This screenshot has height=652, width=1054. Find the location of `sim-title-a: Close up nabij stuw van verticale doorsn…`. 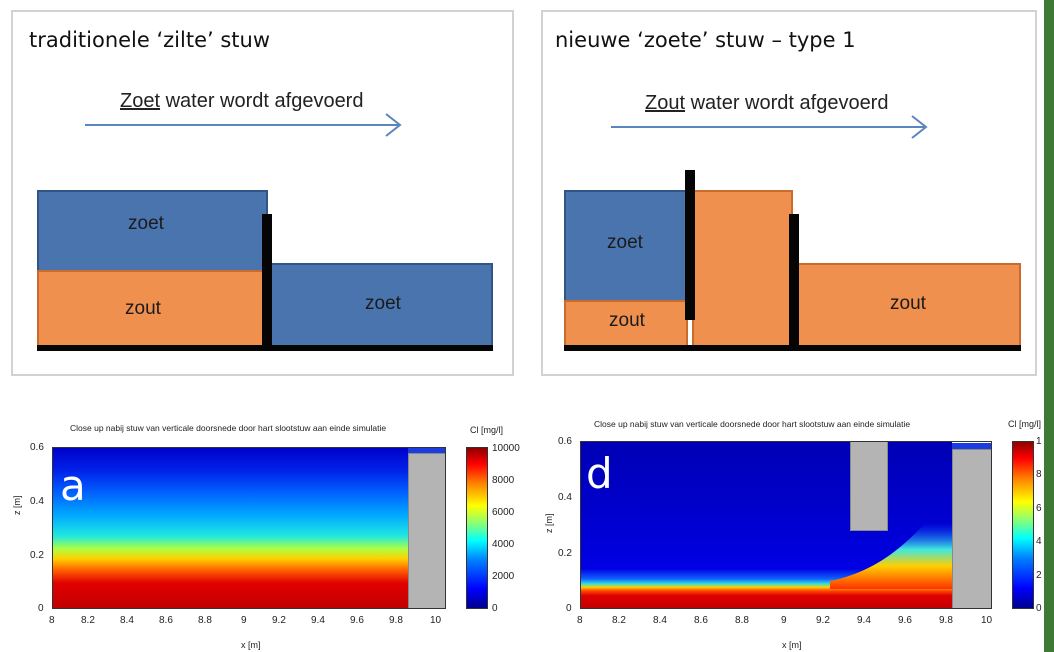

sim-title-a: Close up nabij stuw van verticale doorsn… is located at coordinates (228, 428).